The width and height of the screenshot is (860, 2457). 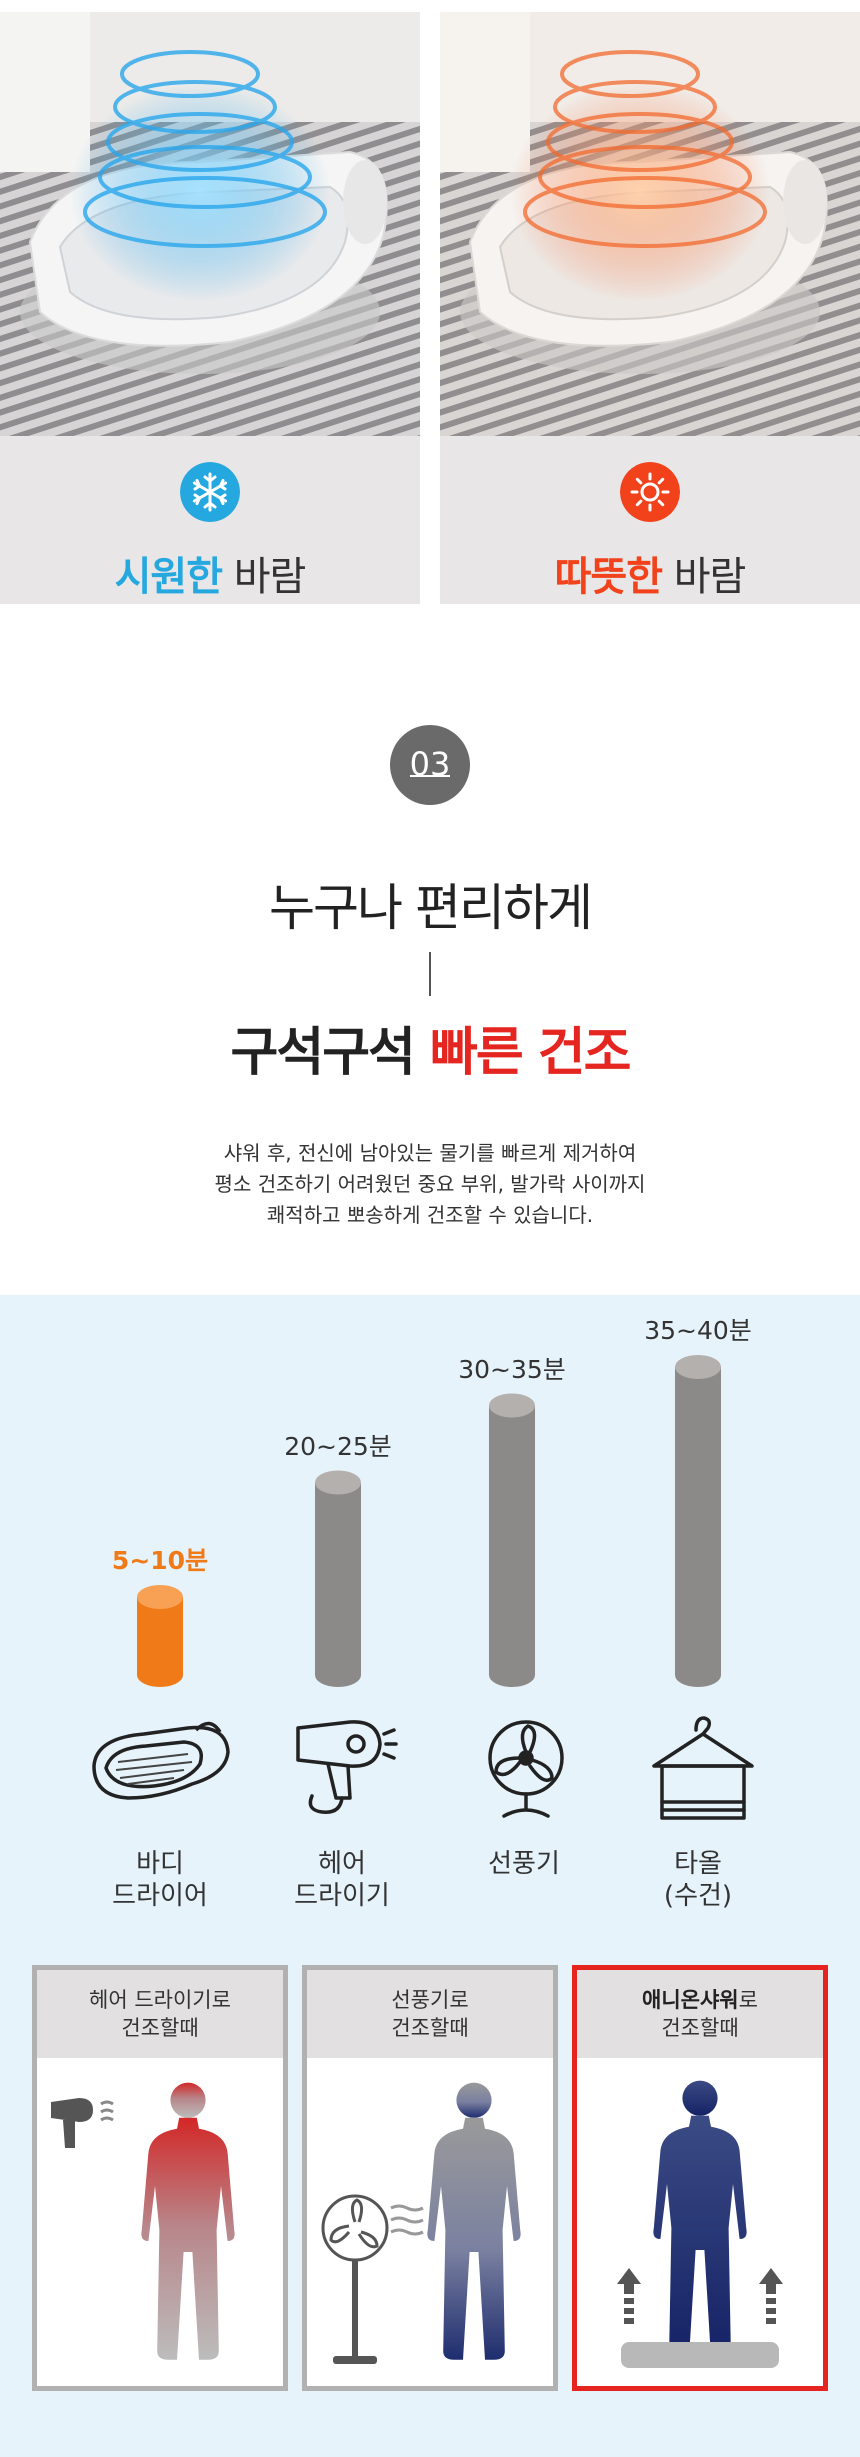 What do you see at coordinates (512, 1369) in the screenshot?
I see `chart-value-label: 30~35분` at bounding box center [512, 1369].